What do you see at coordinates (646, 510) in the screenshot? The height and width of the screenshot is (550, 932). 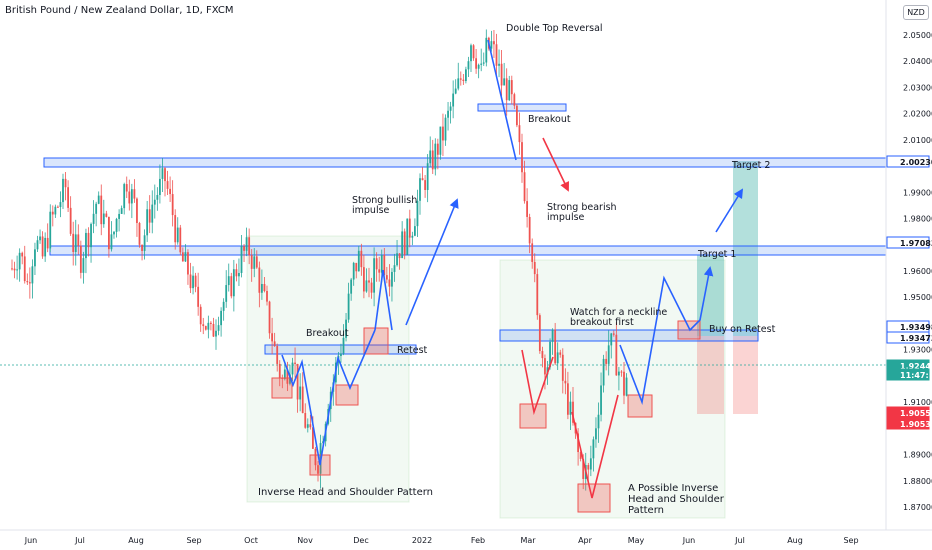 I see `ann-ihs-right-3: Pattern` at bounding box center [646, 510].